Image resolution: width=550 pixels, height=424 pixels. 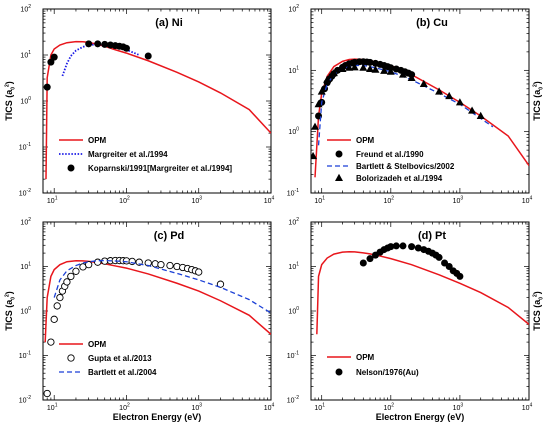 I want to click on panel-title: (a) Ni, so click(x=169, y=23).